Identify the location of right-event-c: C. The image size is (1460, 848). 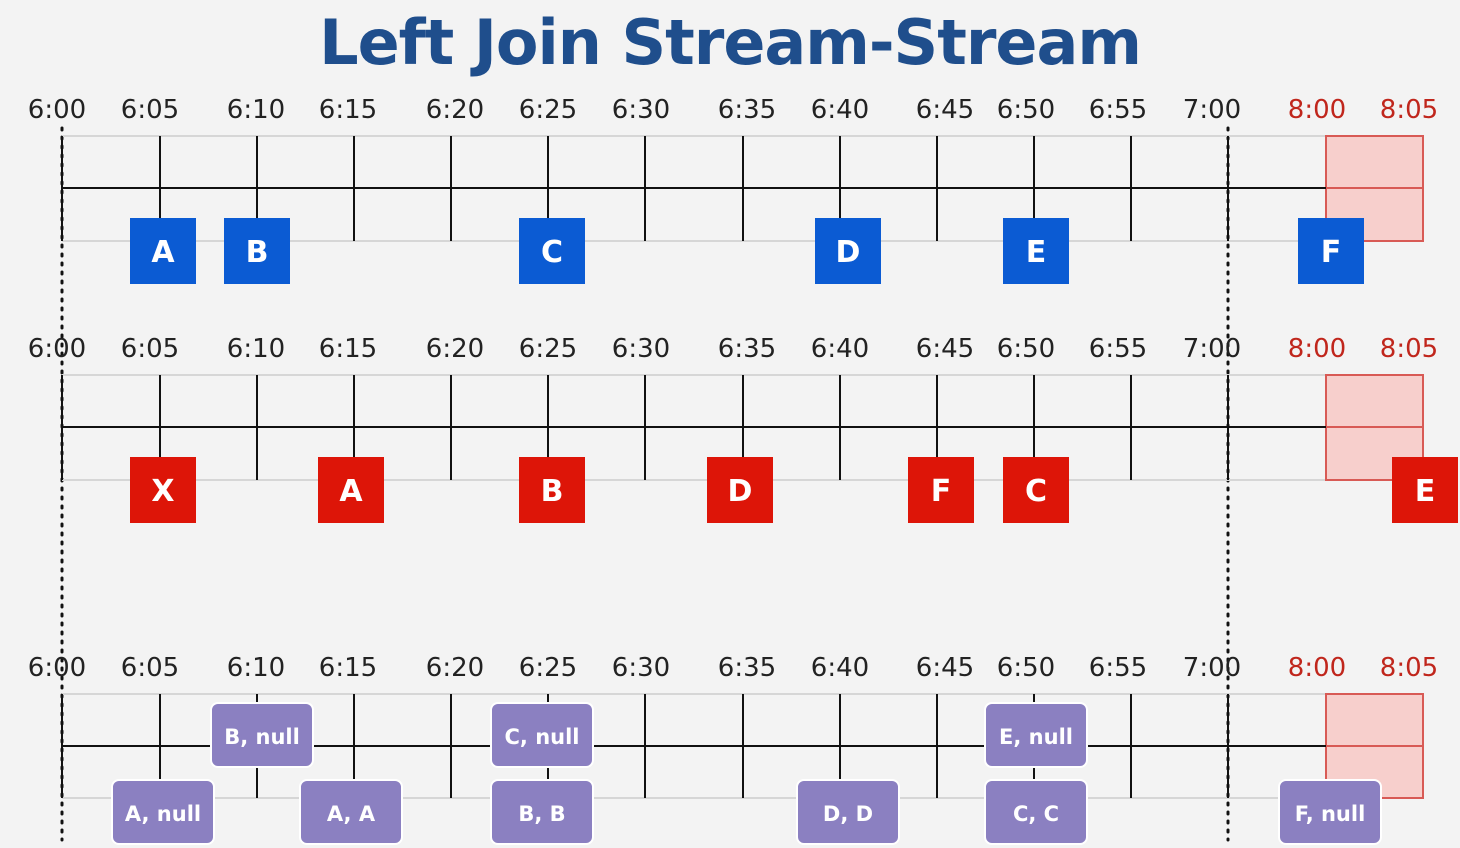
(1036, 490).